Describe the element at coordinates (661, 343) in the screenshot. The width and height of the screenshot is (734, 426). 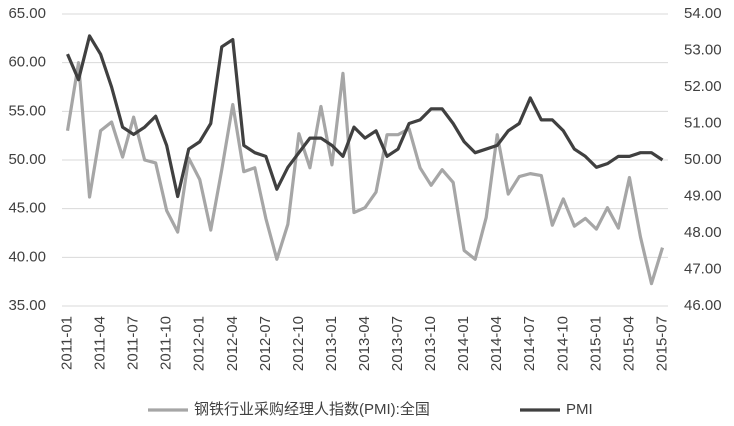
I see `x-tick-label: 2015-07` at that location.